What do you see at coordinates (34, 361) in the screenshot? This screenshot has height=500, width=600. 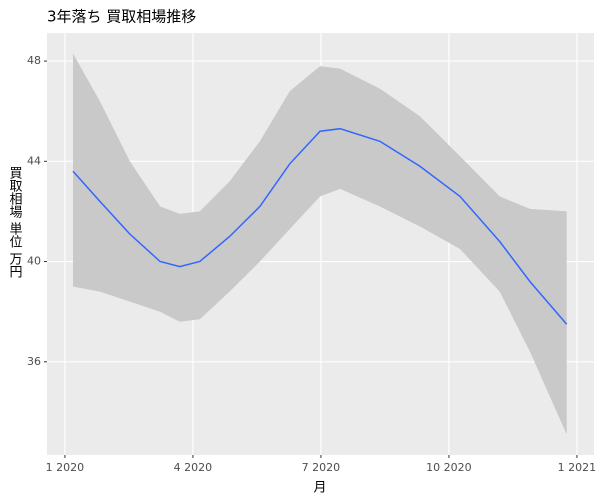 I see `y-tick-label: 36` at bounding box center [34, 361].